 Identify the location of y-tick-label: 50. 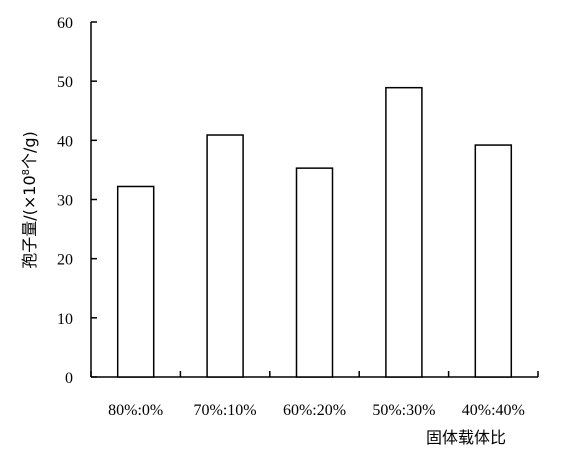
(65, 82).